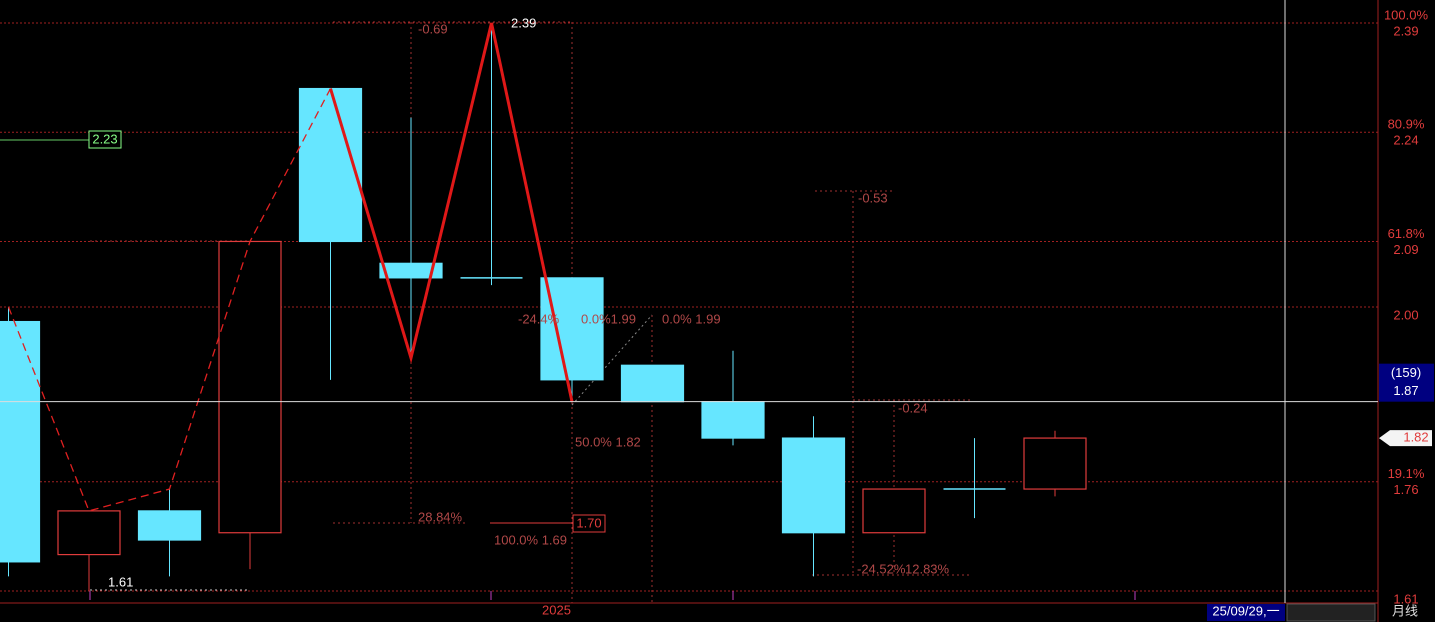  I want to click on annotation: 2.23, so click(104, 138).